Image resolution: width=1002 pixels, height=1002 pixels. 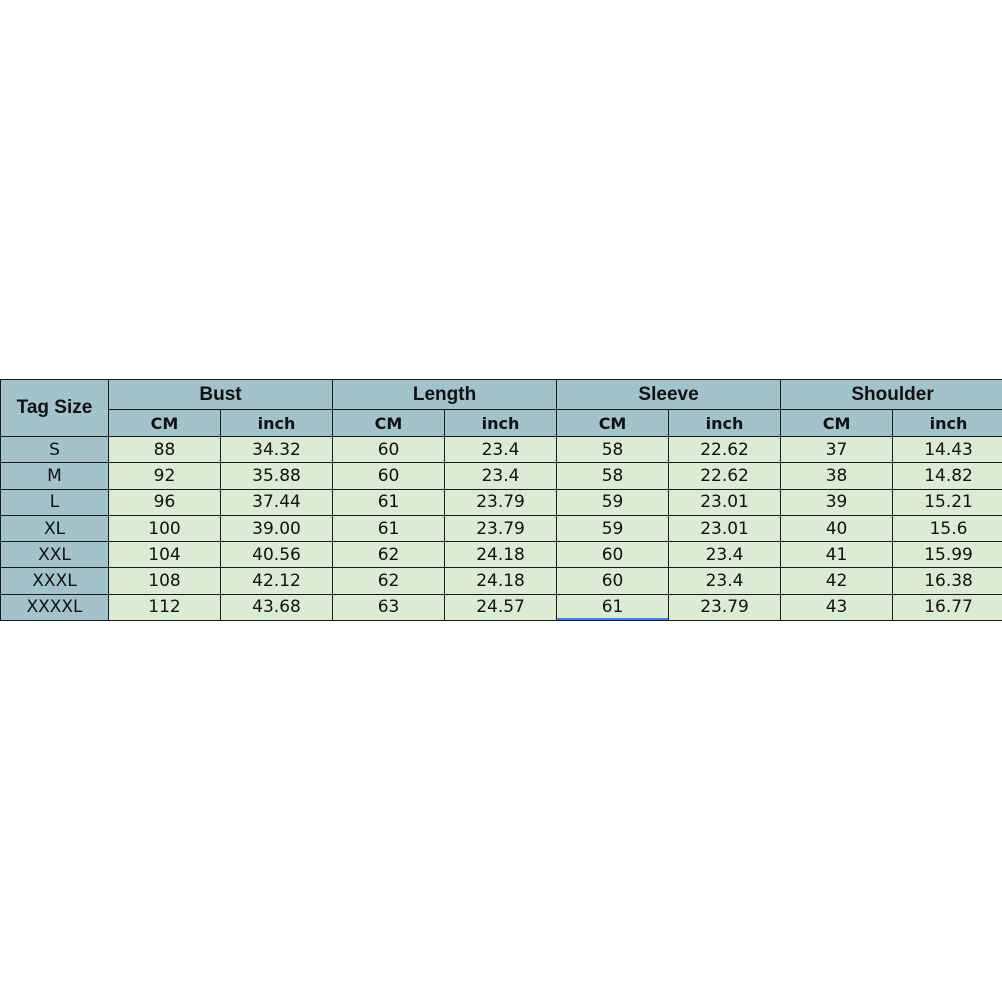 What do you see at coordinates (445, 394) in the screenshot?
I see `group-header-length: Length` at bounding box center [445, 394].